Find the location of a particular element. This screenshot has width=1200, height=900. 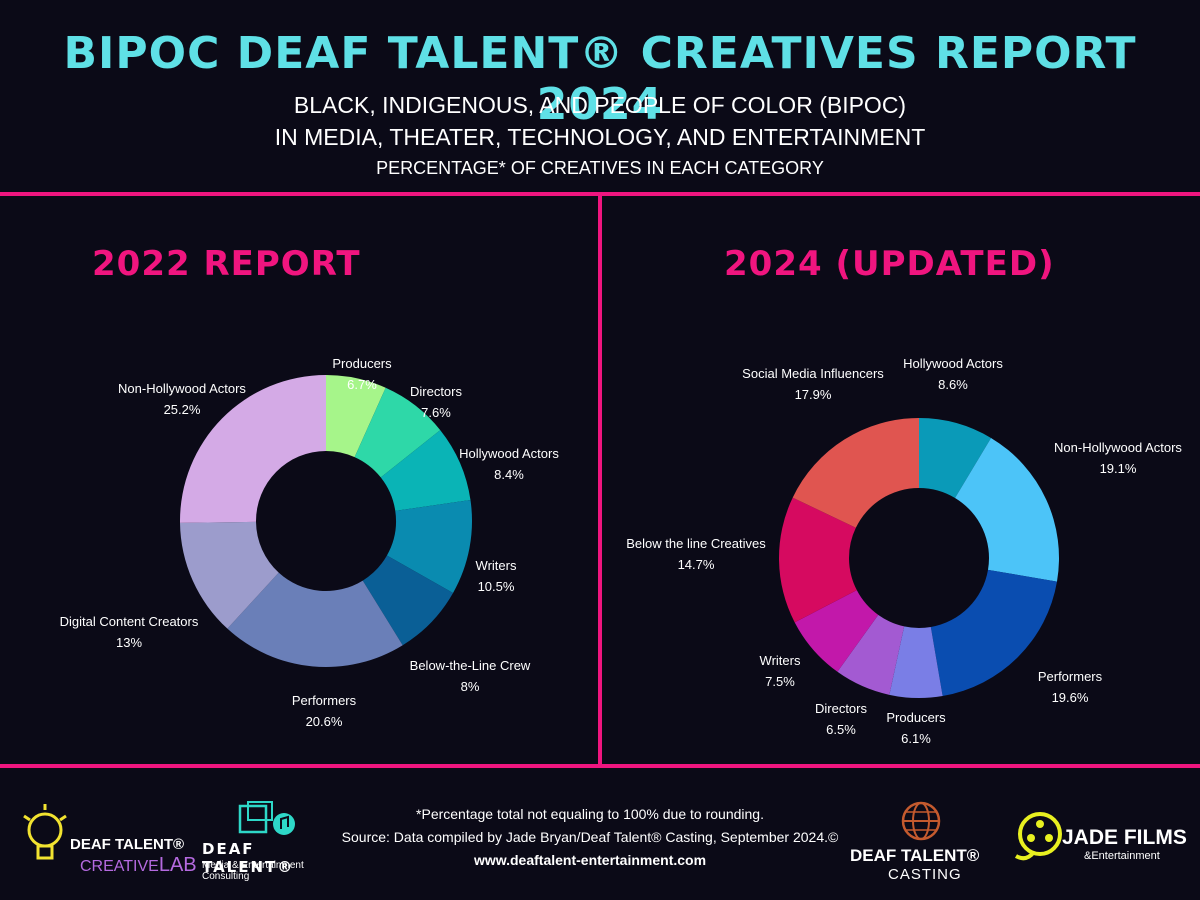

slice-value-writers: 10.5% is located at coordinates (496, 586).